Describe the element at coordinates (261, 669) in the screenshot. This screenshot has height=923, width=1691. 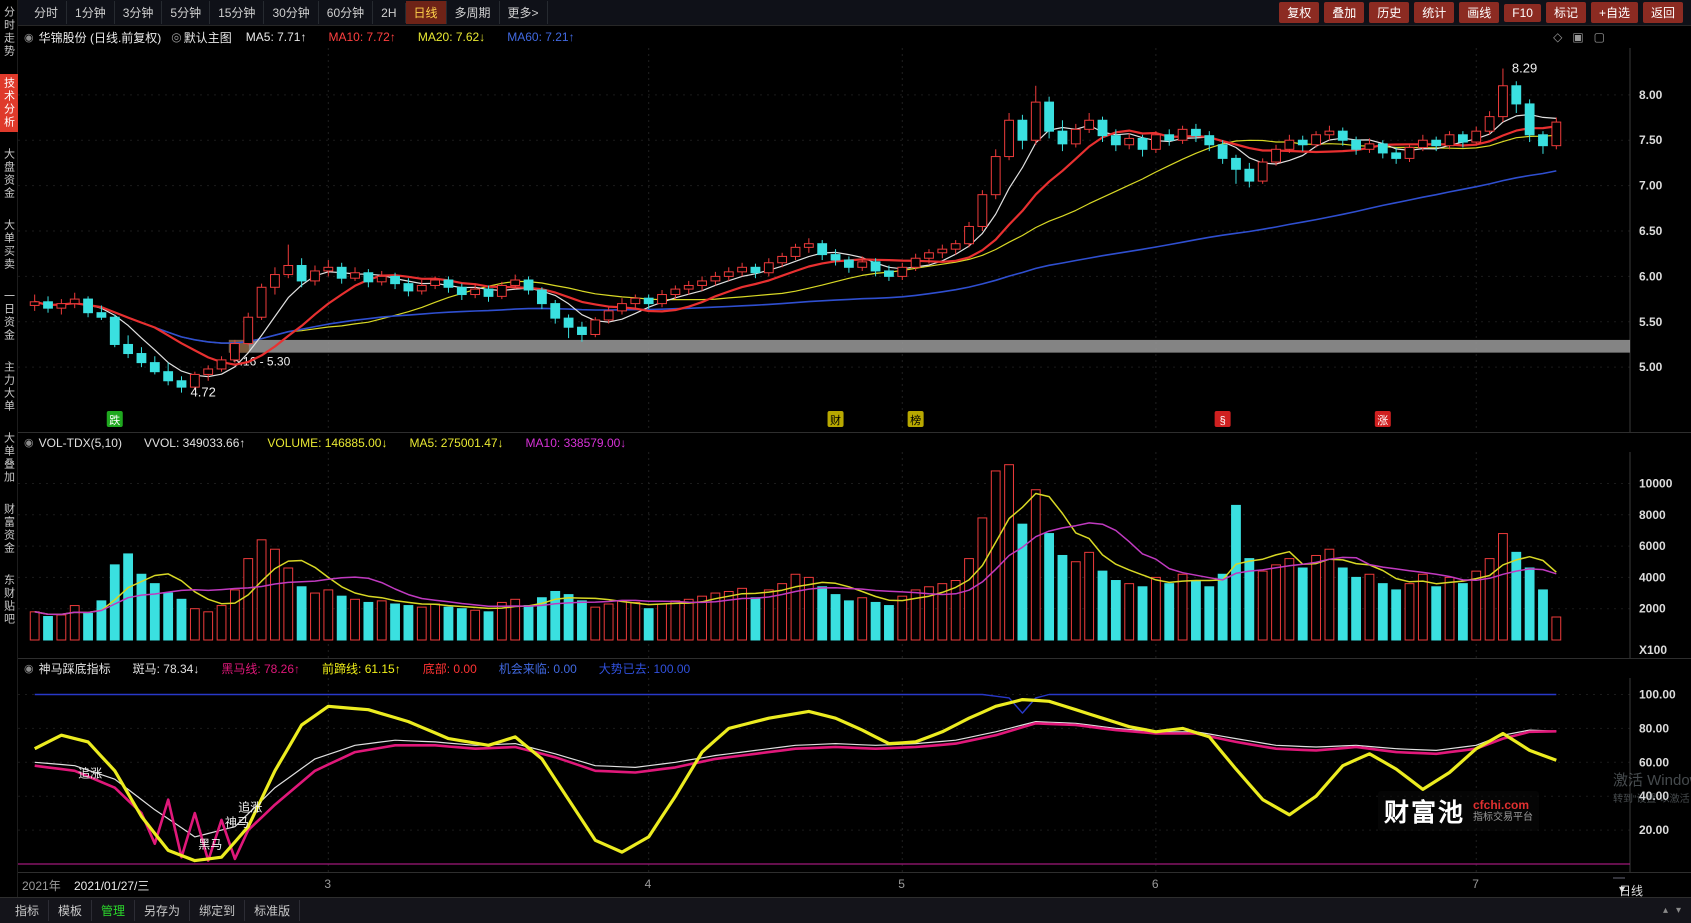
I see `legend-item-2: 黑马线: 78.26↑` at that location.